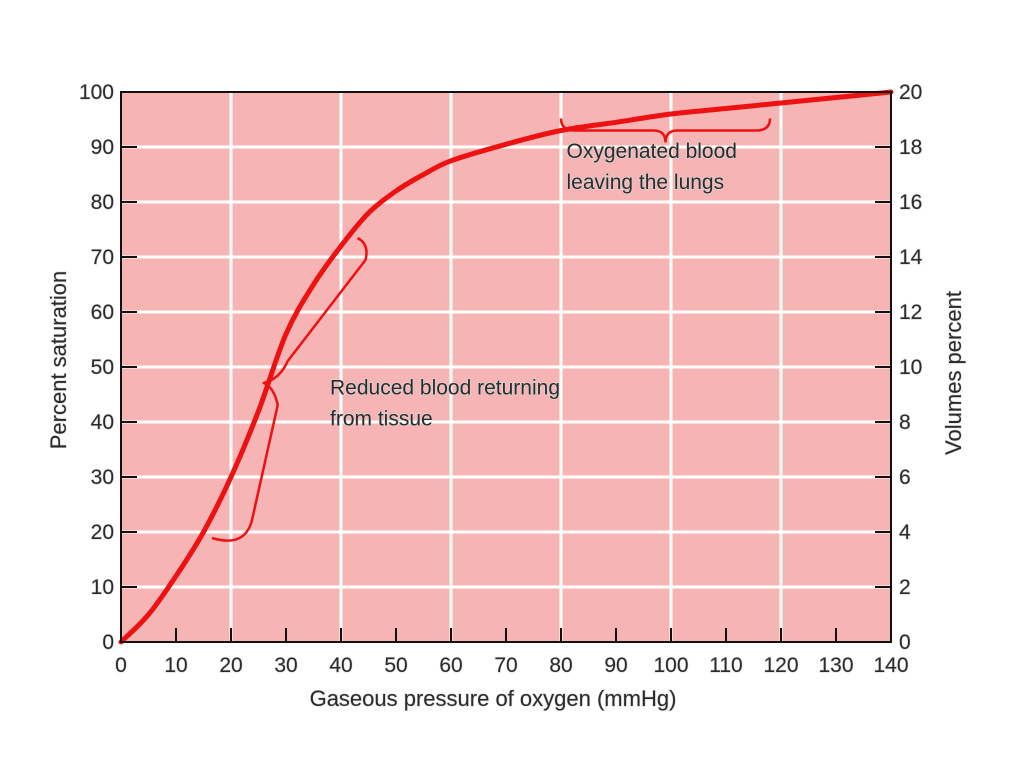 The height and width of the screenshot is (773, 1024). Describe the element at coordinates (102, 422) in the screenshot. I see `y-tick-label: 40` at that location.